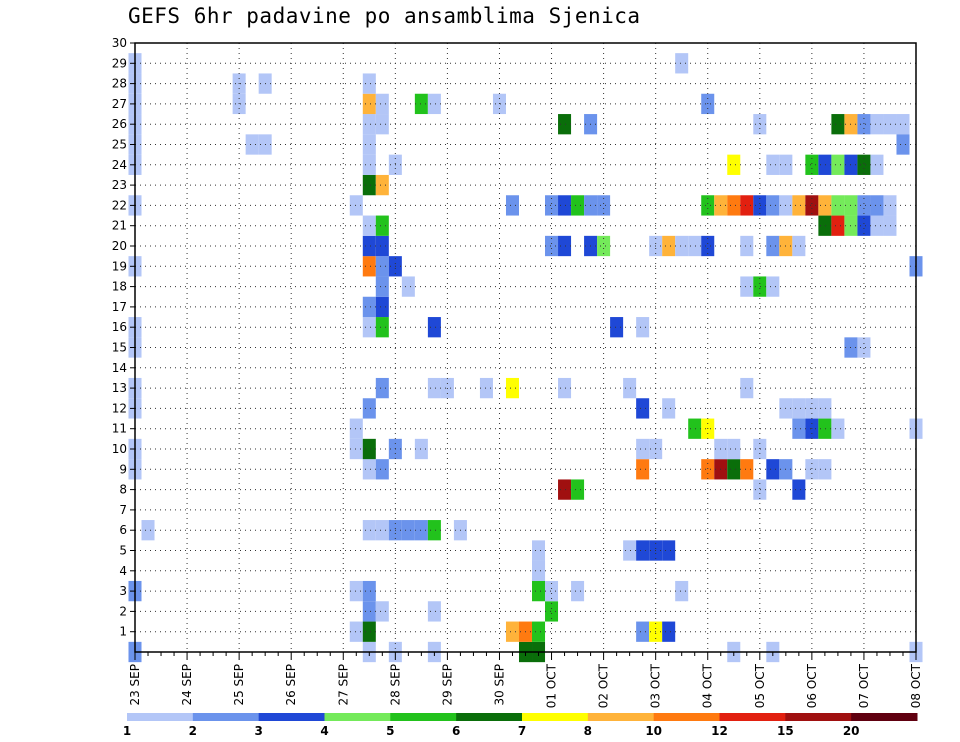  What do you see at coordinates (123, 469) in the screenshot?
I see `y-tick-label: 9` at bounding box center [123, 469].